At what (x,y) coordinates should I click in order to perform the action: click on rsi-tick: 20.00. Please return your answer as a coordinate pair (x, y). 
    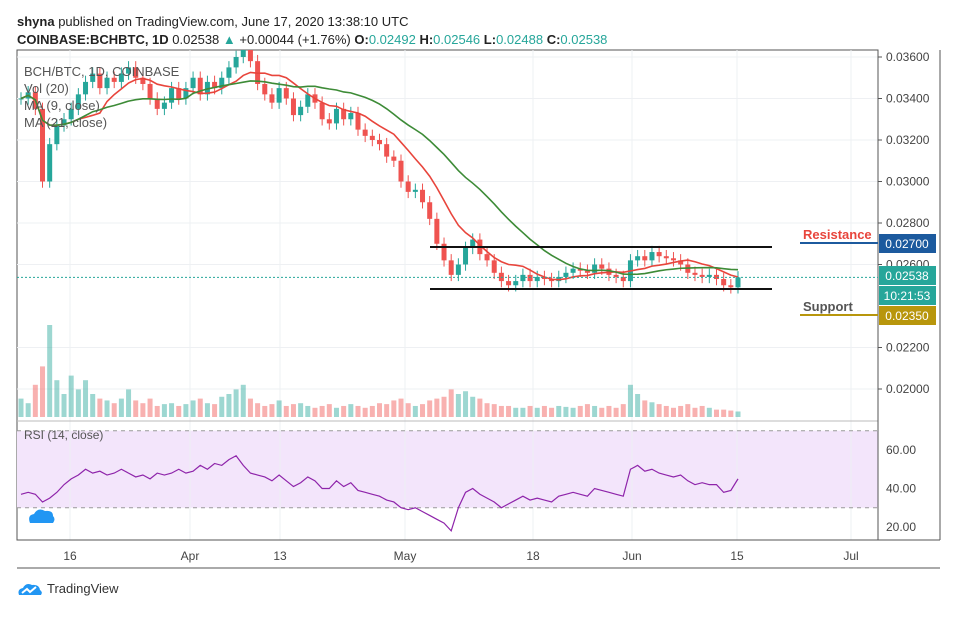
    Looking at the image, I should click on (901, 527).